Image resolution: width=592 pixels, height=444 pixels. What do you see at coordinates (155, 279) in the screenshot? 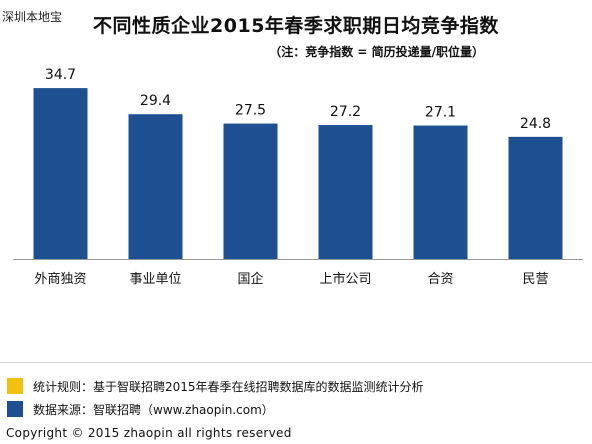
I see `x-tick-label-1: 事业单位` at bounding box center [155, 279].